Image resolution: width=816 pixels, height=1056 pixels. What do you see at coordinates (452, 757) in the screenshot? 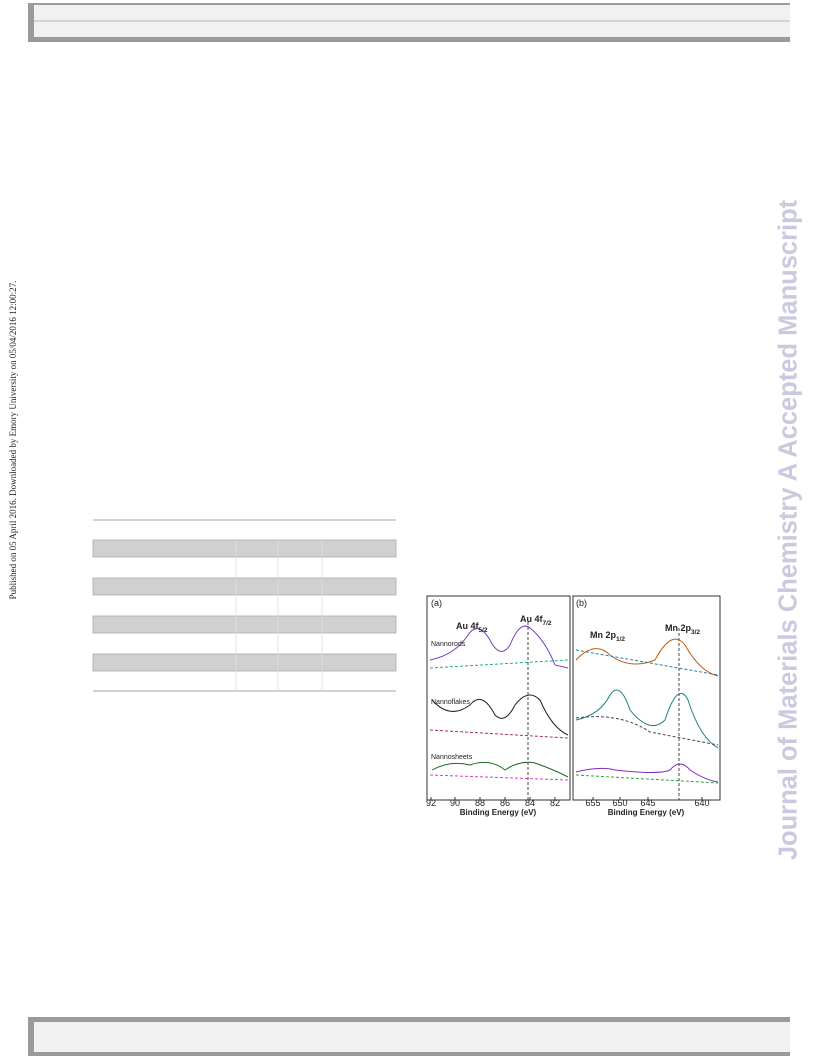
I see `sample-label: Nannosheets` at bounding box center [452, 757].